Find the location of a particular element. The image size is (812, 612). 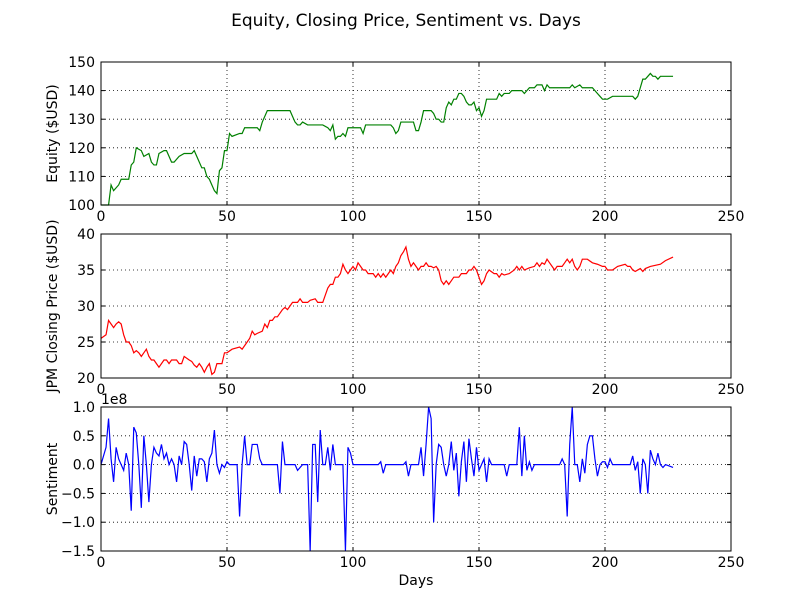

y-axis-label: JPM Closing Price ($USD) is located at coordinates (53, 306).